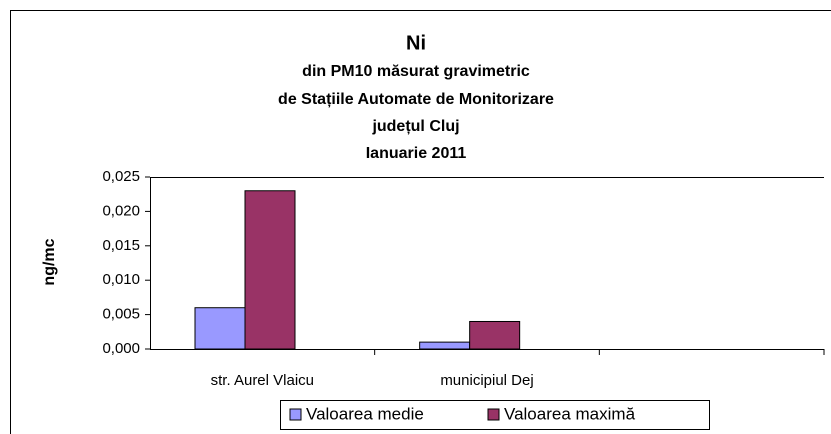 This screenshot has height=434, width=831. Describe the element at coordinates (121, 314) in the screenshot. I see `y-tick-label: 0,005` at that location.